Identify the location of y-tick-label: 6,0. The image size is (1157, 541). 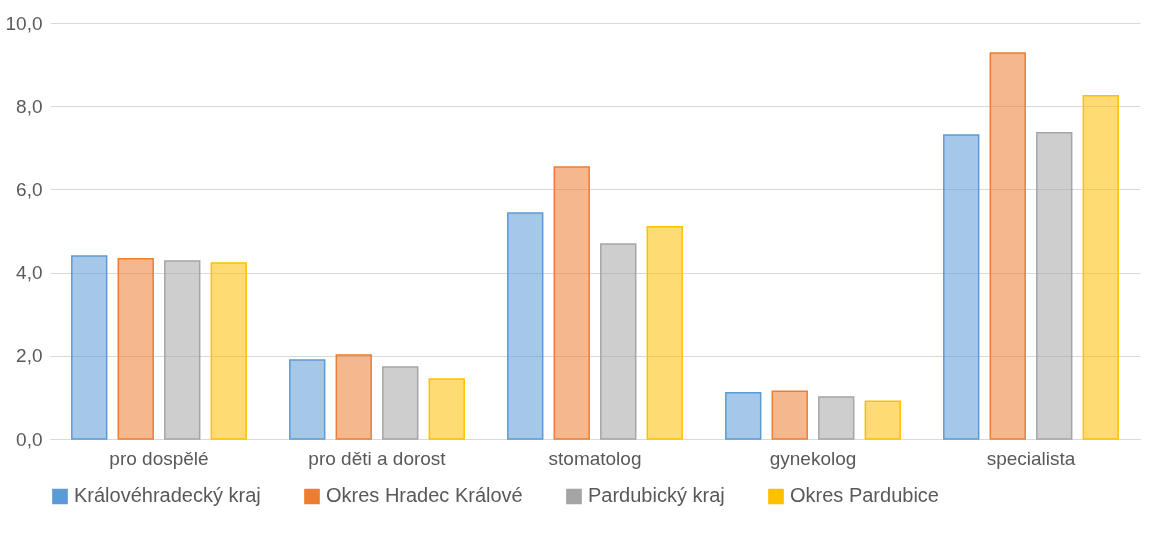
(29, 189).